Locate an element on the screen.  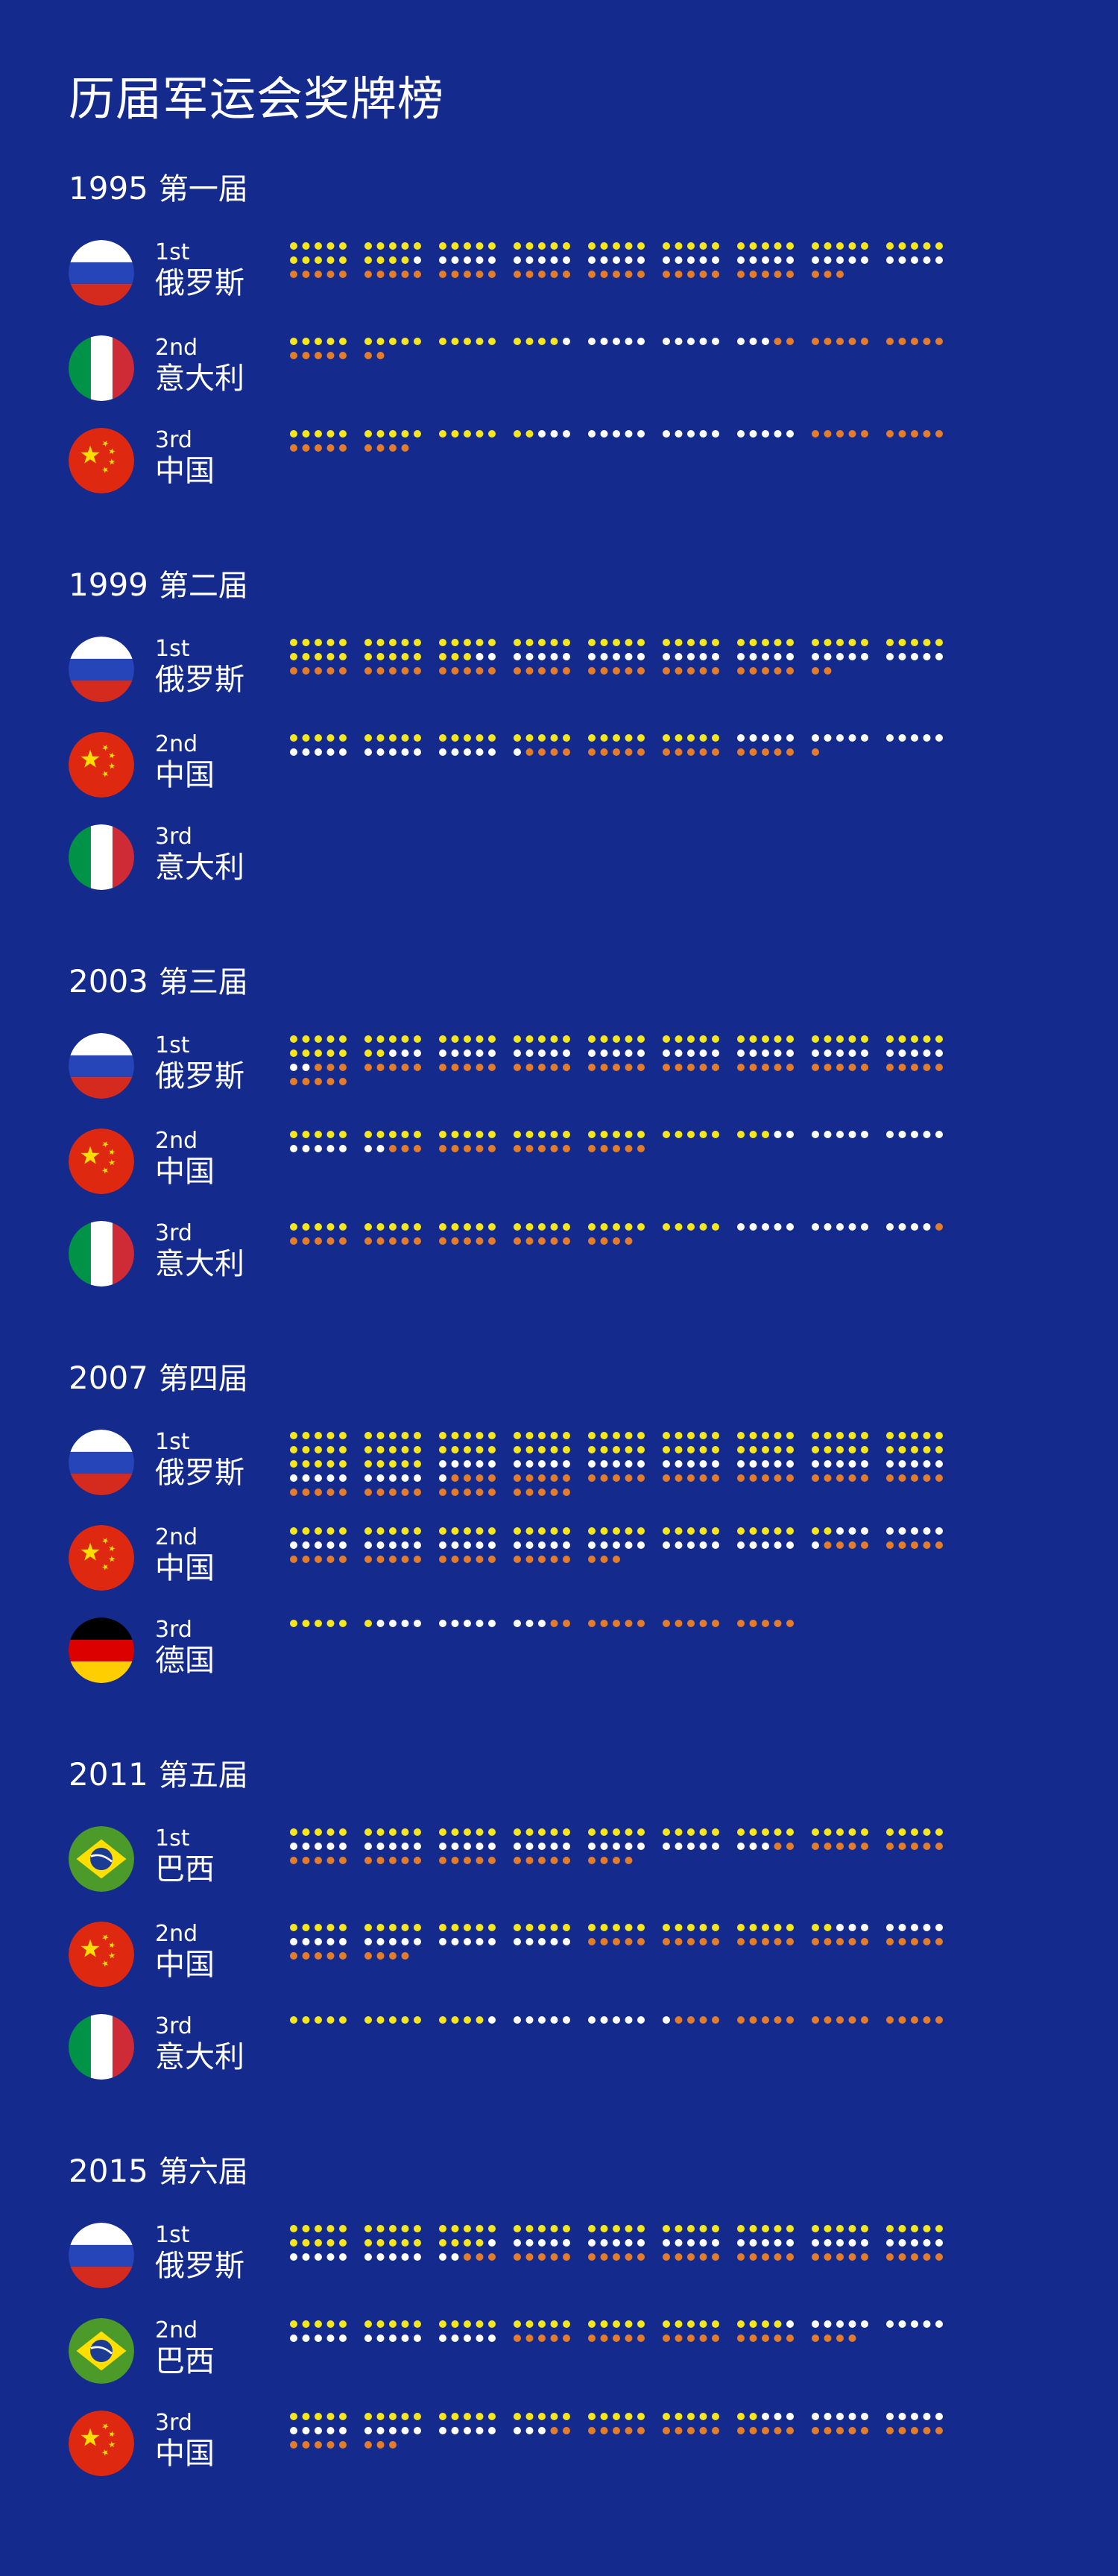
rank-label: 2nd is located at coordinates (176, 1934).